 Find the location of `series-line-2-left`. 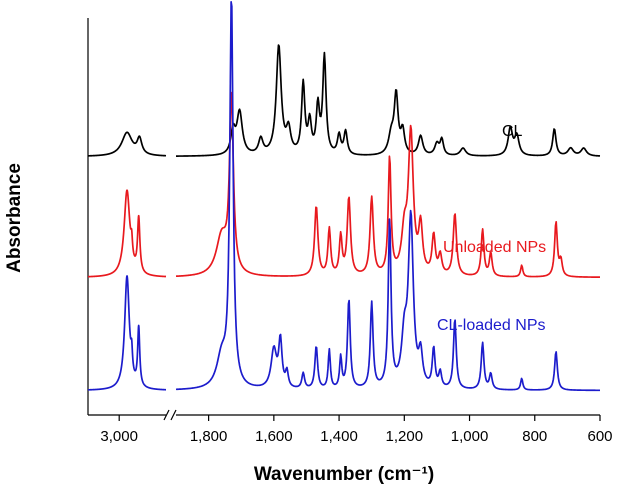

series-line-2-left is located at coordinates (127, 333).